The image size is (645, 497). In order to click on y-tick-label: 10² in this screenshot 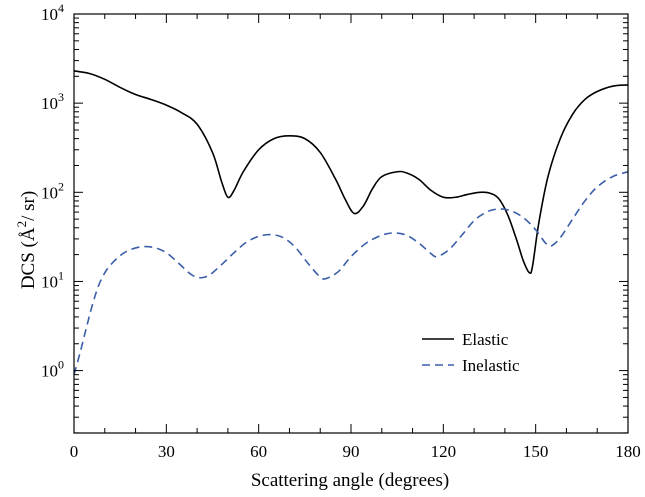, I will do `click(52, 190)`.